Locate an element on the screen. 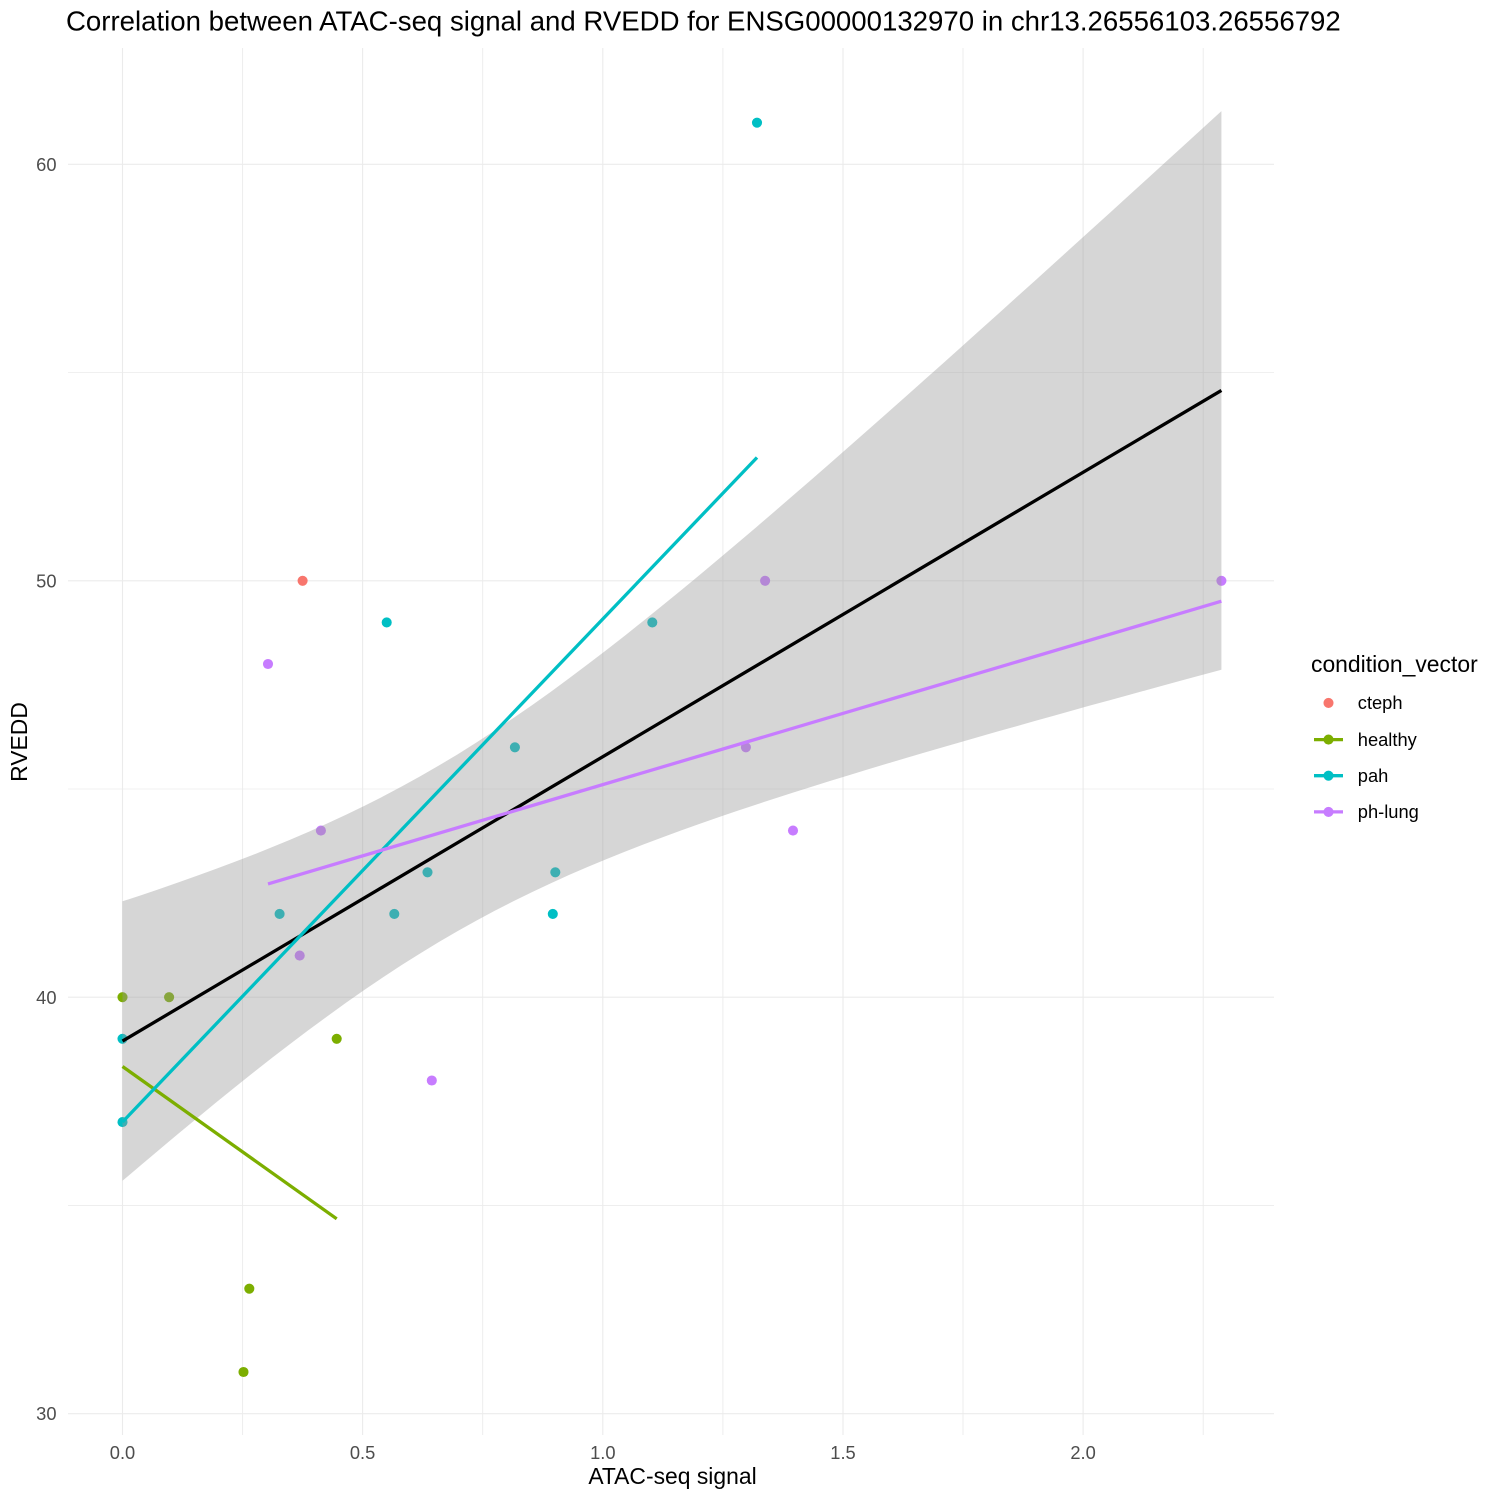 The image size is (1500, 1500). svg-text: 1.5 is located at coordinates (842, 1452).